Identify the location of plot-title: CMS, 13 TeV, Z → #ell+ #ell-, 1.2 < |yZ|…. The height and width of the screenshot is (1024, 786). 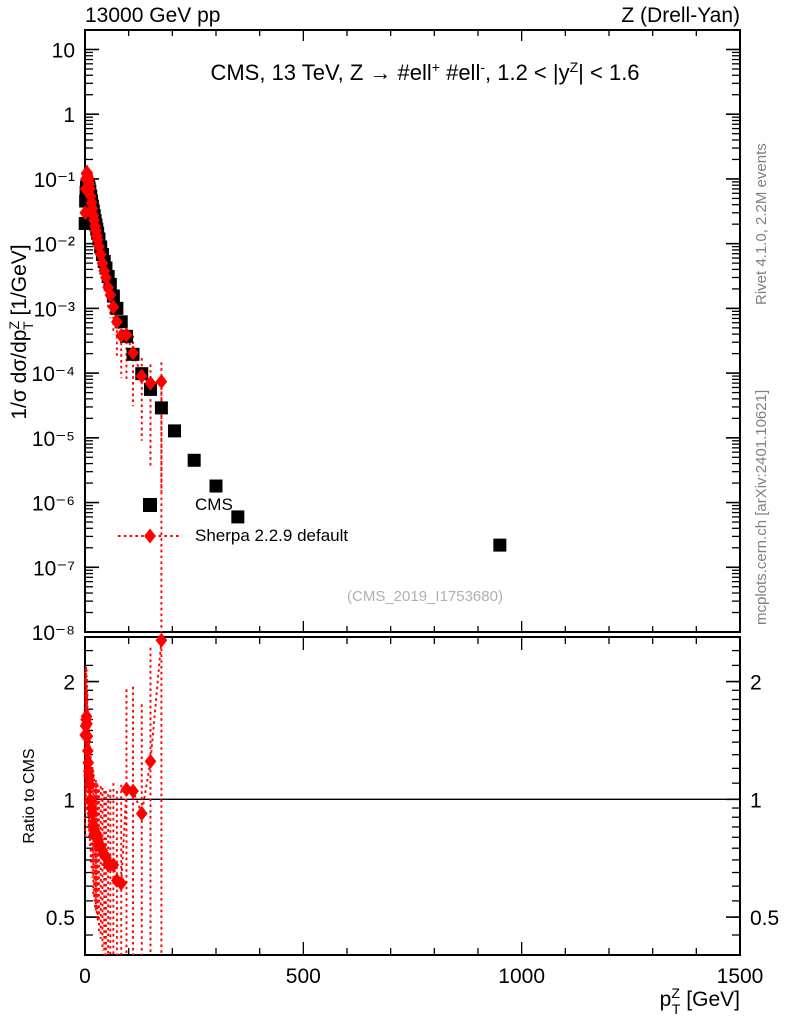
(424, 72).